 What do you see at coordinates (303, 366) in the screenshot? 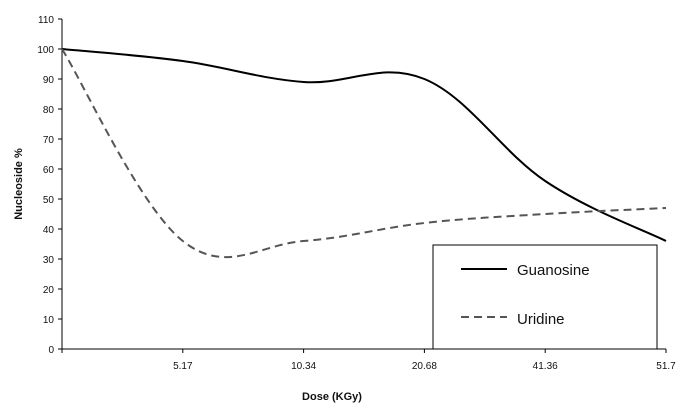
I see `x-tick-label: 10.34` at bounding box center [303, 366].